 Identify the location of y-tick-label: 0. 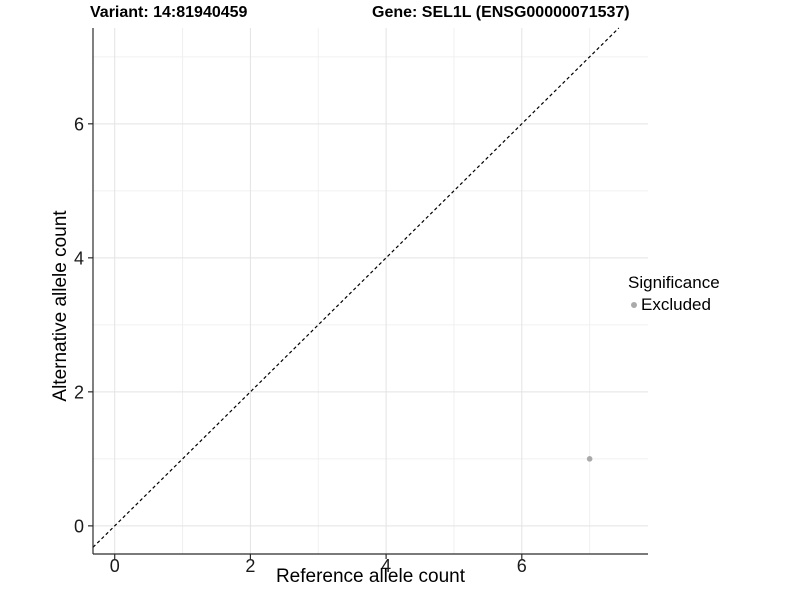
(79, 526).